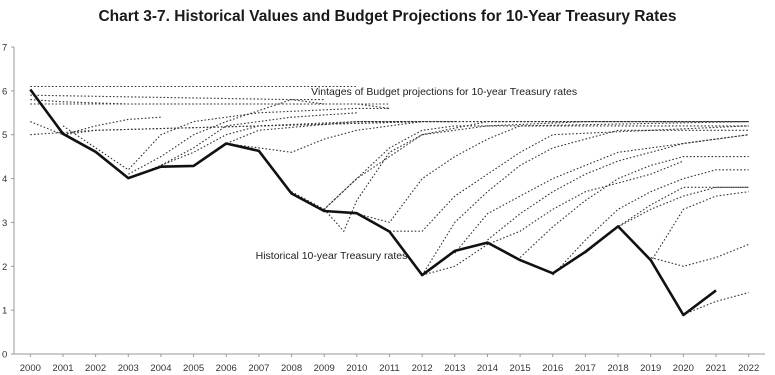  What do you see at coordinates (4, 355) in the screenshot?
I see `y-tick-label: 0` at bounding box center [4, 355].